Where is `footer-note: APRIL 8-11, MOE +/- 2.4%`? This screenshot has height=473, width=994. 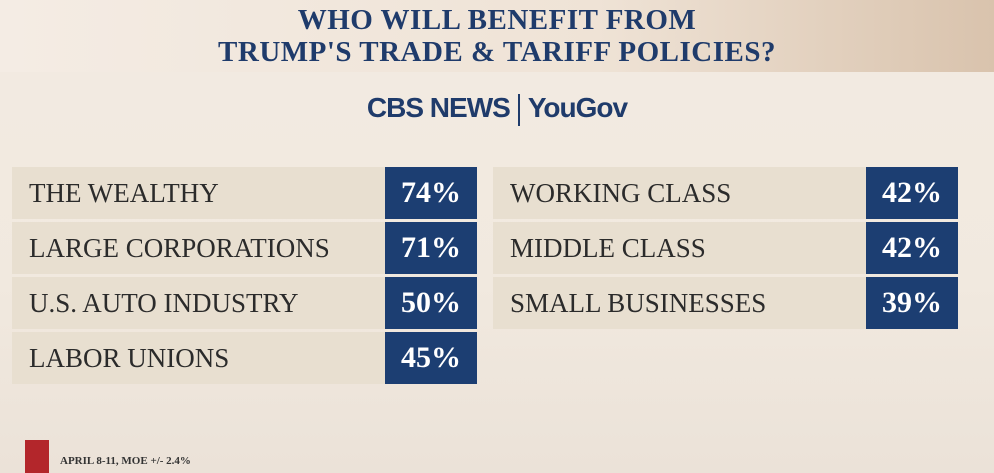 footer-note: APRIL 8-11, MOE +/- 2.4% is located at coordinates (125, 461).